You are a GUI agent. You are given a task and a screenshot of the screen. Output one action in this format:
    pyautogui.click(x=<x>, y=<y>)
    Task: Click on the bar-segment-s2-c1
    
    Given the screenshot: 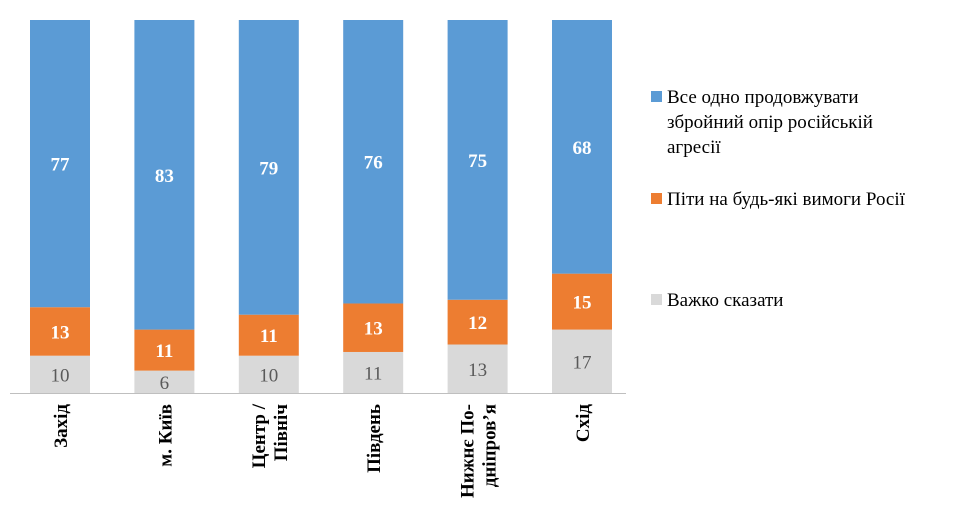 What is the action you would take?
    pyautogui.click(x=60, y=331)
    